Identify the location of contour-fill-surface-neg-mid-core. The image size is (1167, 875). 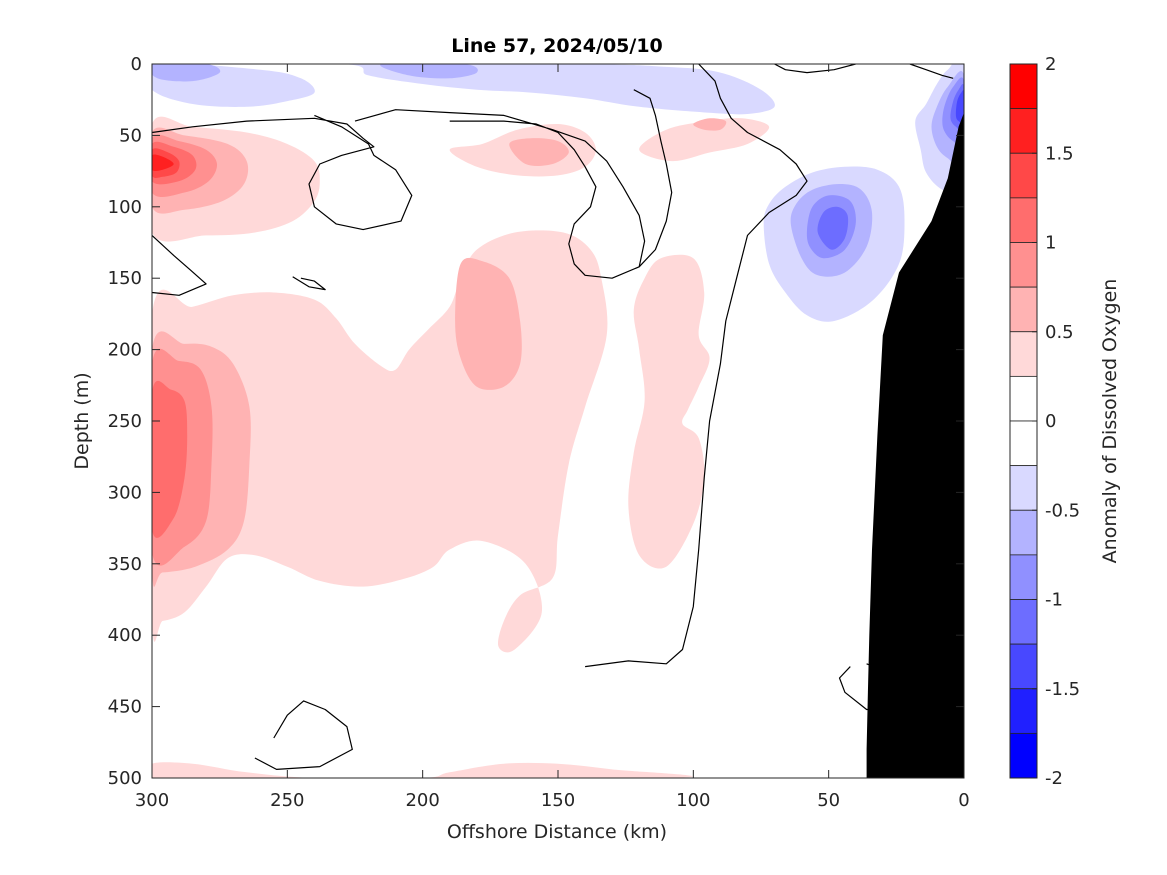
(429, 71).